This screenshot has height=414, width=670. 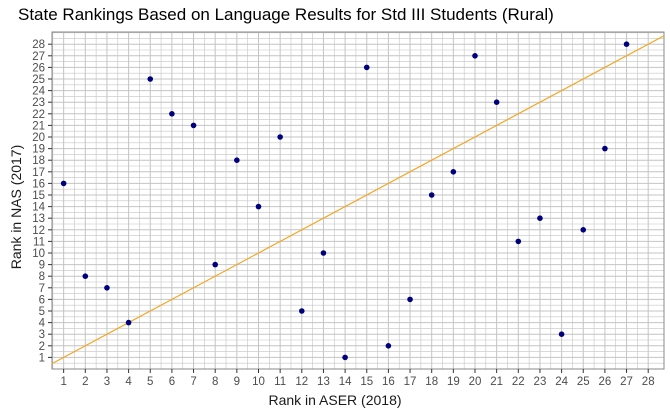 I want to click on x-tick-label: 21, so click(x=496, y=382).